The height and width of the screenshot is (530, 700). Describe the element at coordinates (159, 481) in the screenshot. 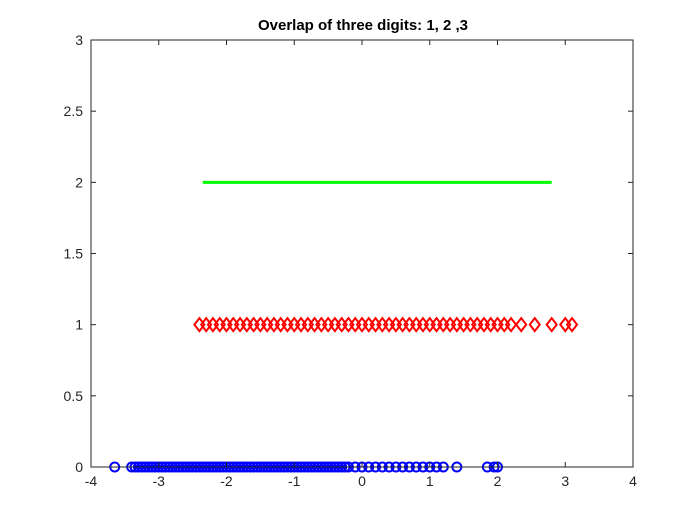

I see `x-tick-label: -3` at that location.